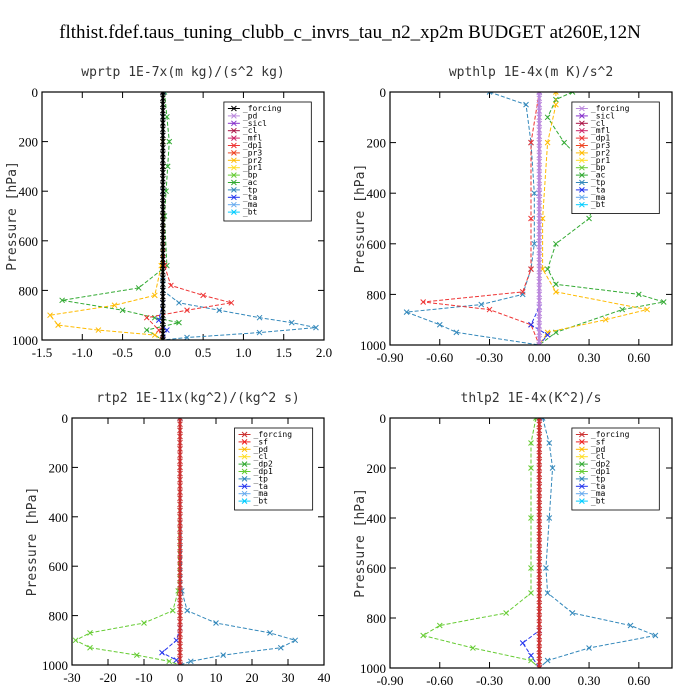  What do you see at coordinates (29, 290) in the screenshot?
I see `chart-0-ytick-label: 800` at bounding box center [29, 290].